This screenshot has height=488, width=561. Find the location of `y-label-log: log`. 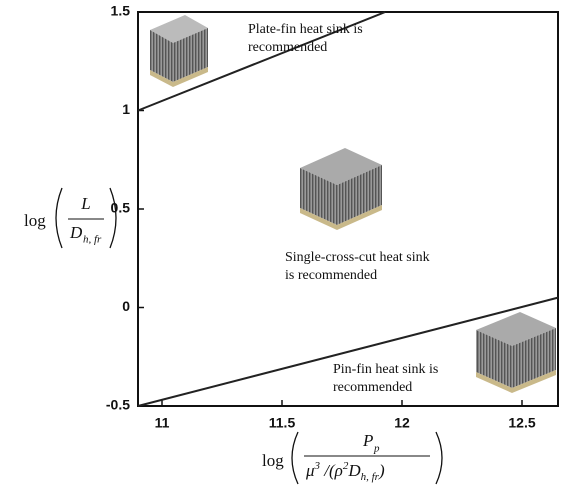

y-label-log: log is located at coordinates (35, 220).